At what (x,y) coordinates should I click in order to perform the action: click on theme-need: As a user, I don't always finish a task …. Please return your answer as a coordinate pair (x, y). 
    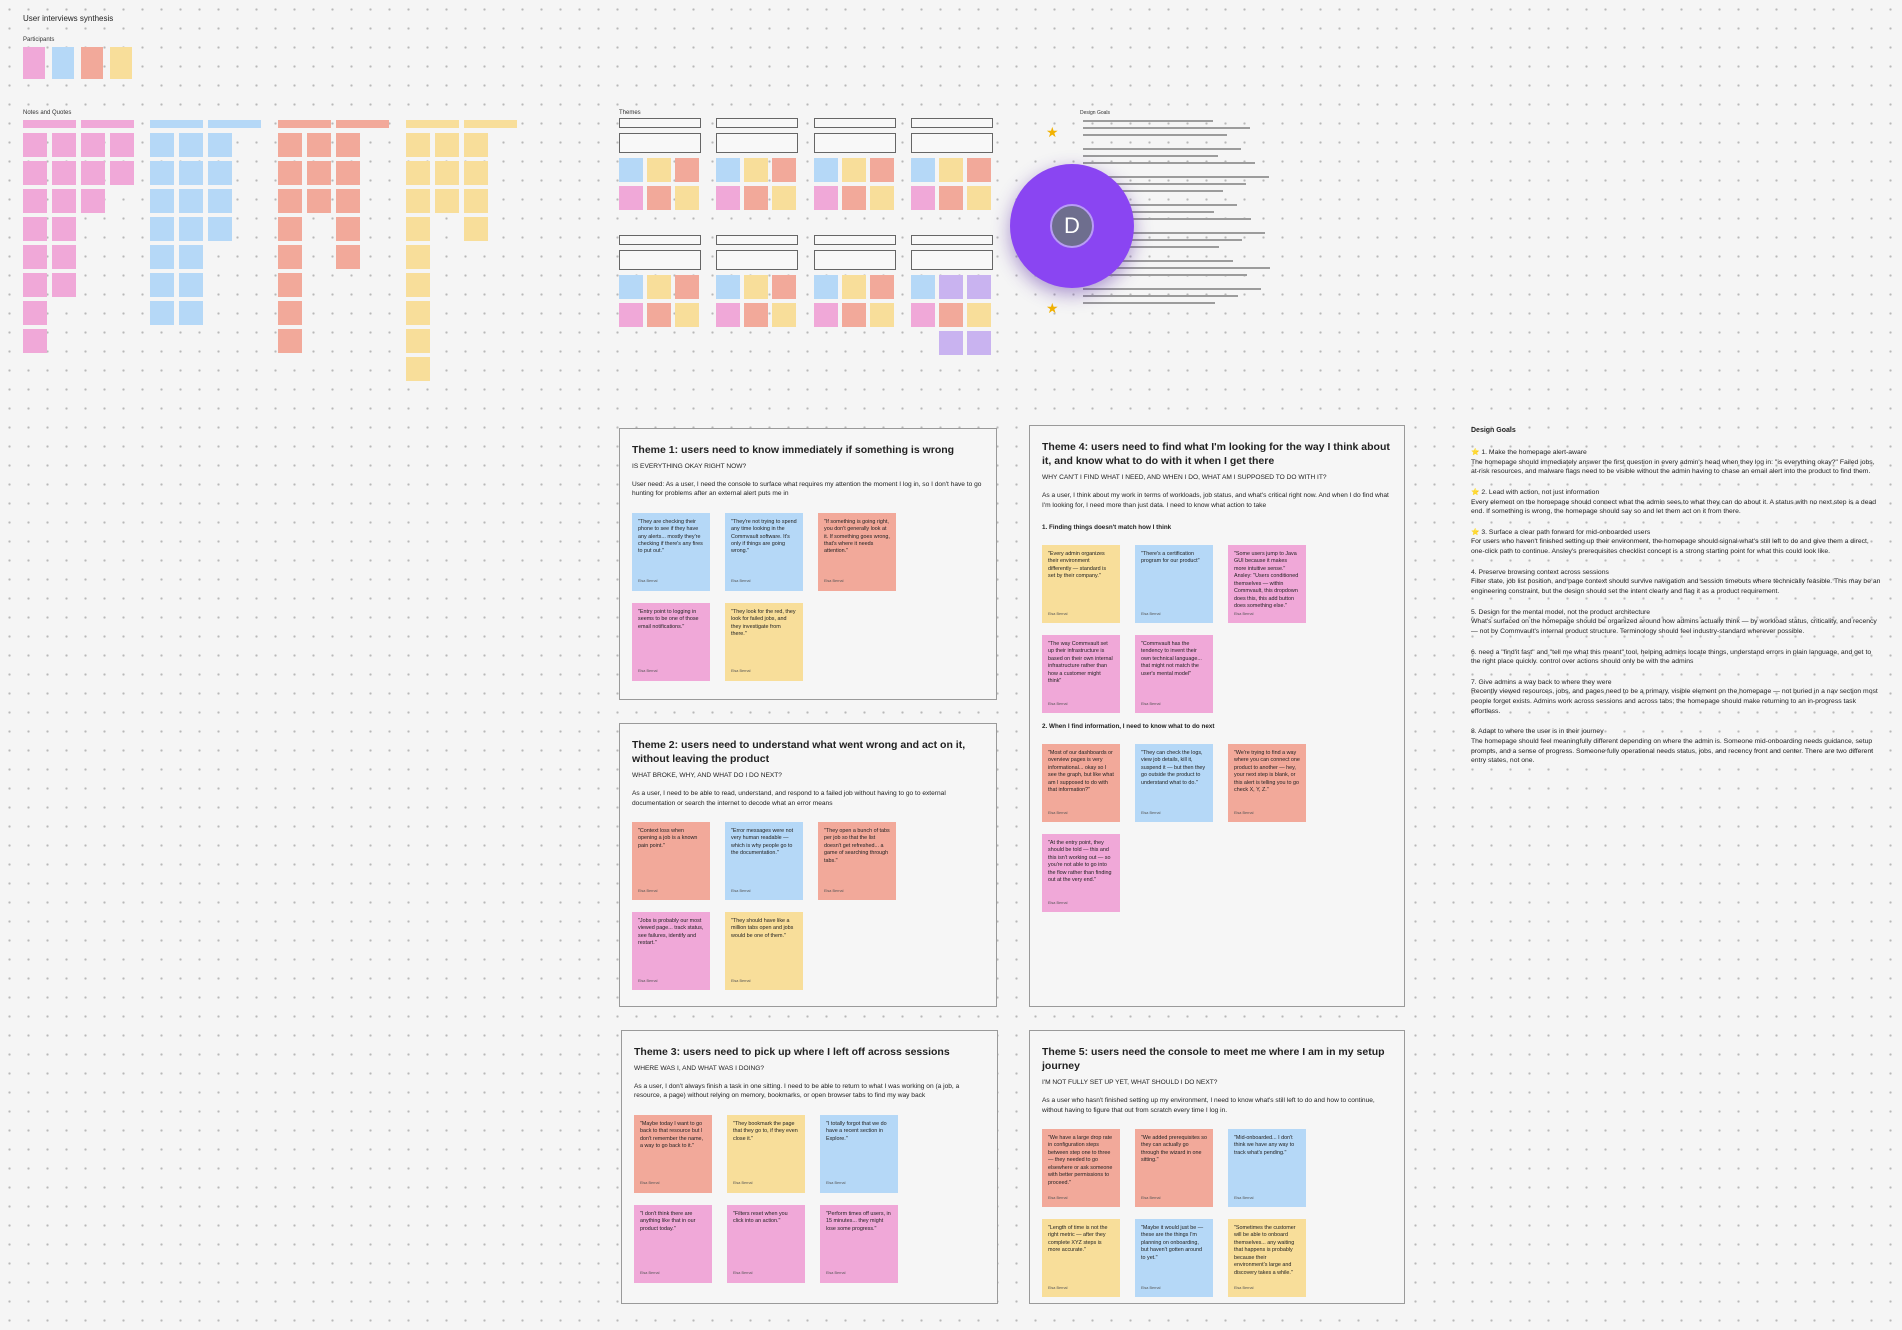
    Looking at the image, I should click on (797, 1091).